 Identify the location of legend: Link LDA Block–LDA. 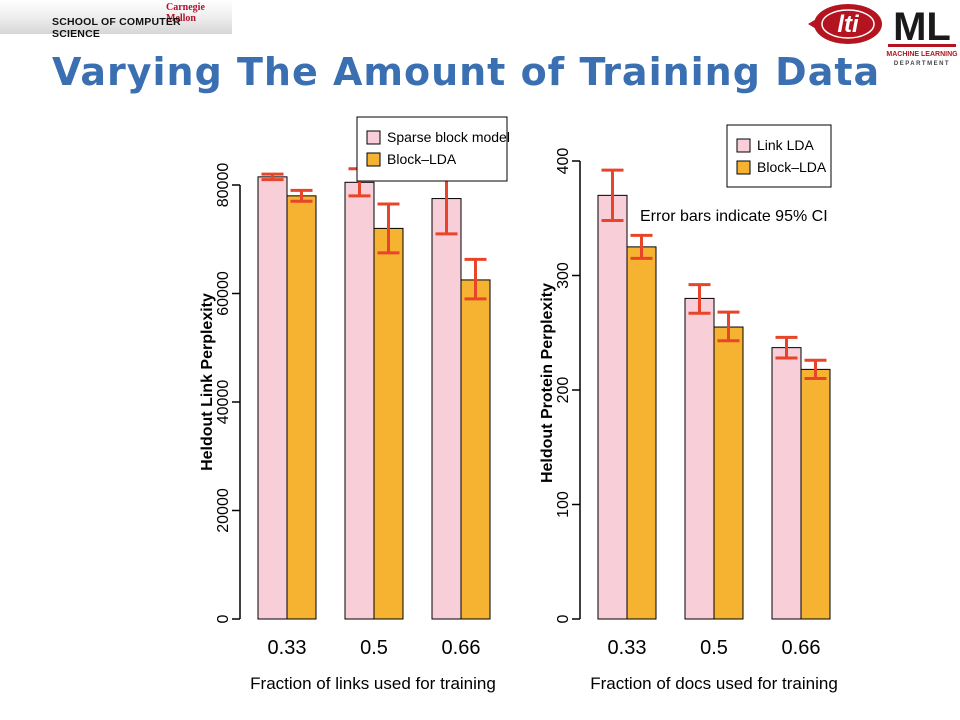
(779, 156).